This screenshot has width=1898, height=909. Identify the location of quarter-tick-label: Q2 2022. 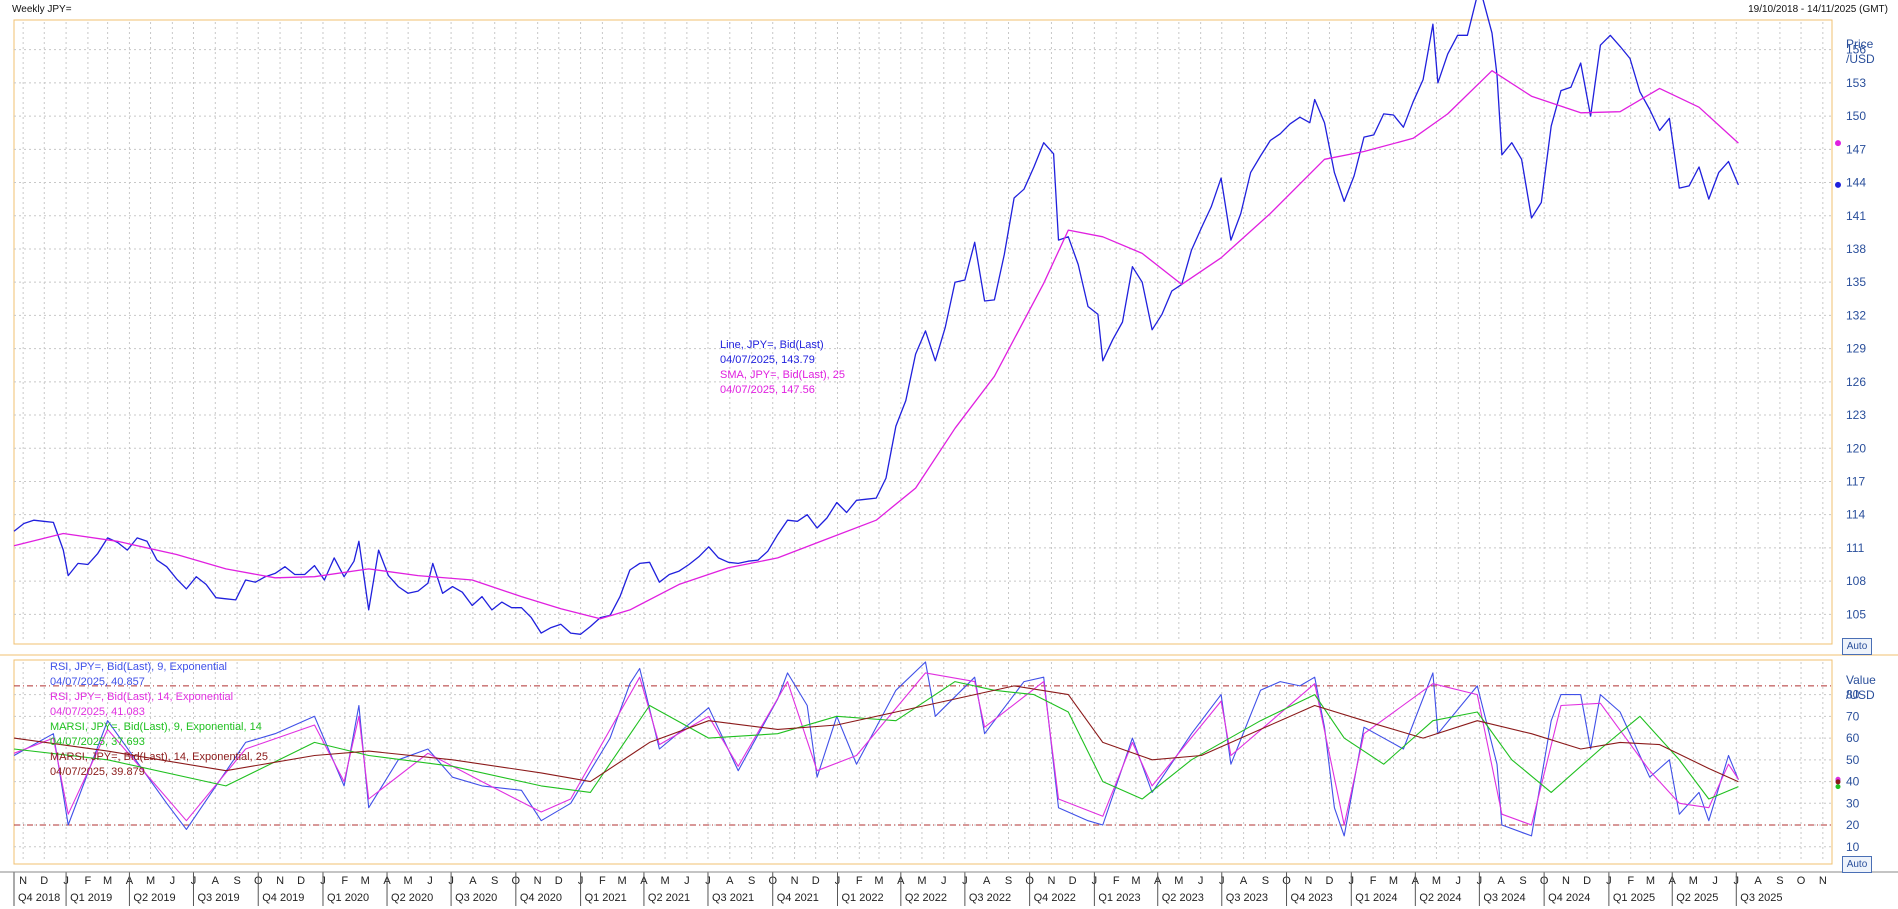
(926, 898).